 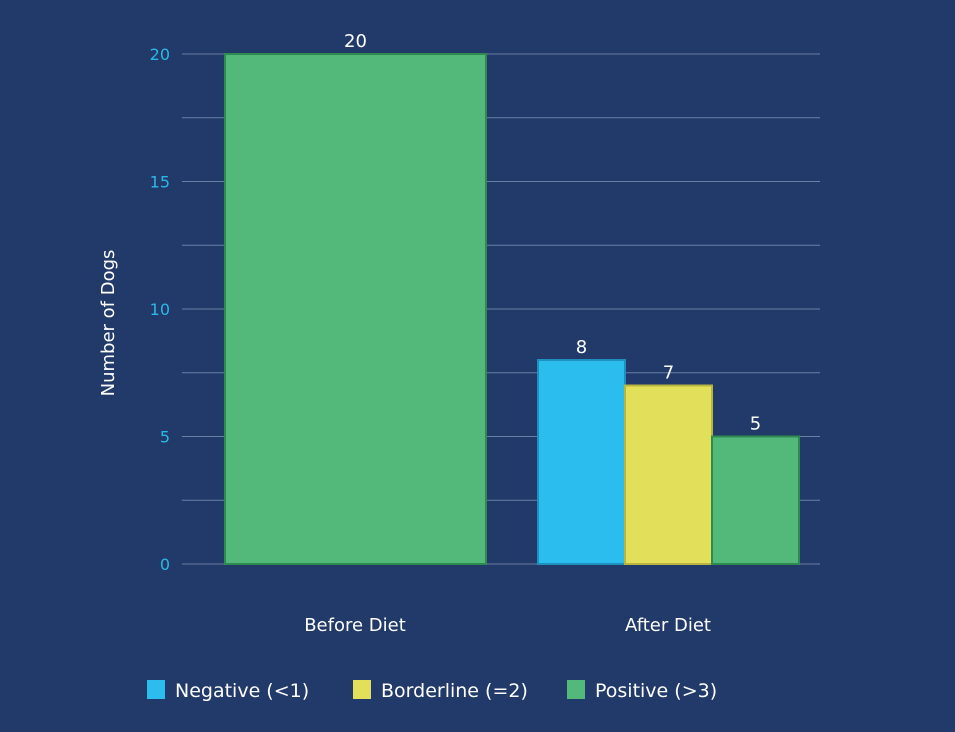 I want to click on y-tick-label: 10, so click(x=160, y=309).